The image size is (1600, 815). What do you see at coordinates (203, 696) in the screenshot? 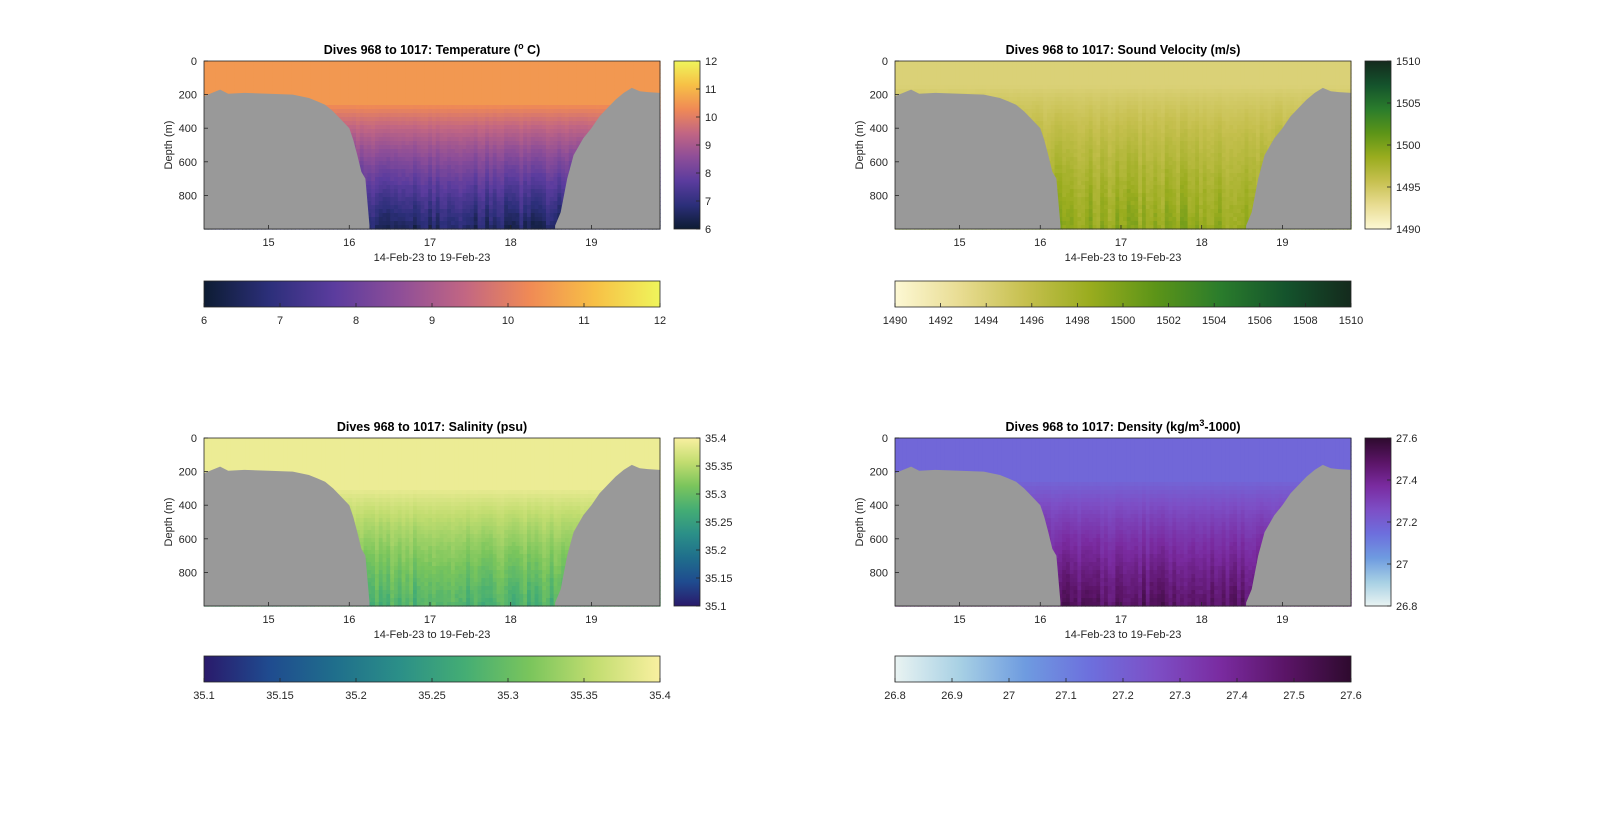
I see `colorbar-h-tick-label: 35.1` at bounding box center [203, 696].